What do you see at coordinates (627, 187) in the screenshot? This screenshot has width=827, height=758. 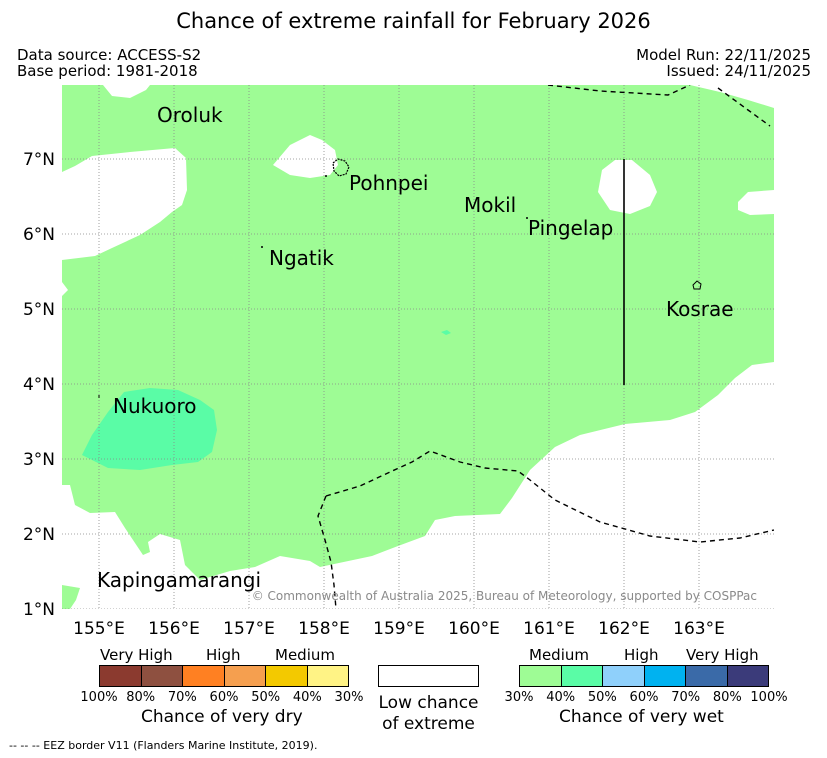 I see `low-chance-patch-pingelap` at bounding box center [627, 187].